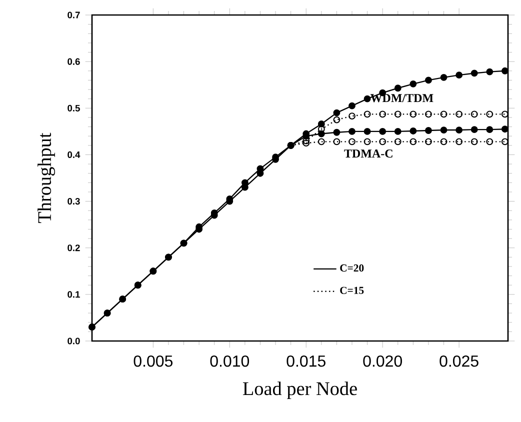 The width and height of the screenshot is (521, 422). Describe the element at coordinates (382, 361) in the screenshot. I see `x-tick-label: 0.020` at that location.